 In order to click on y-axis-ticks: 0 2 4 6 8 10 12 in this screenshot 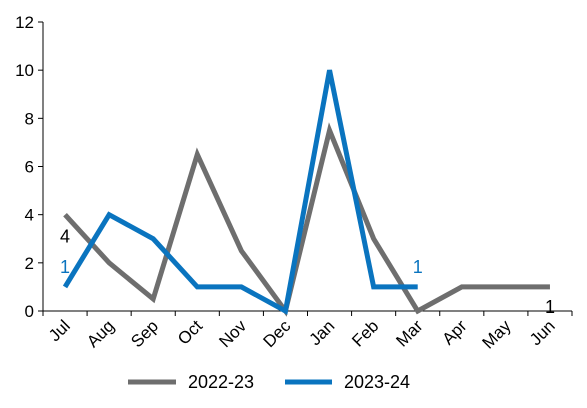, I will do `click(29, 167)`.